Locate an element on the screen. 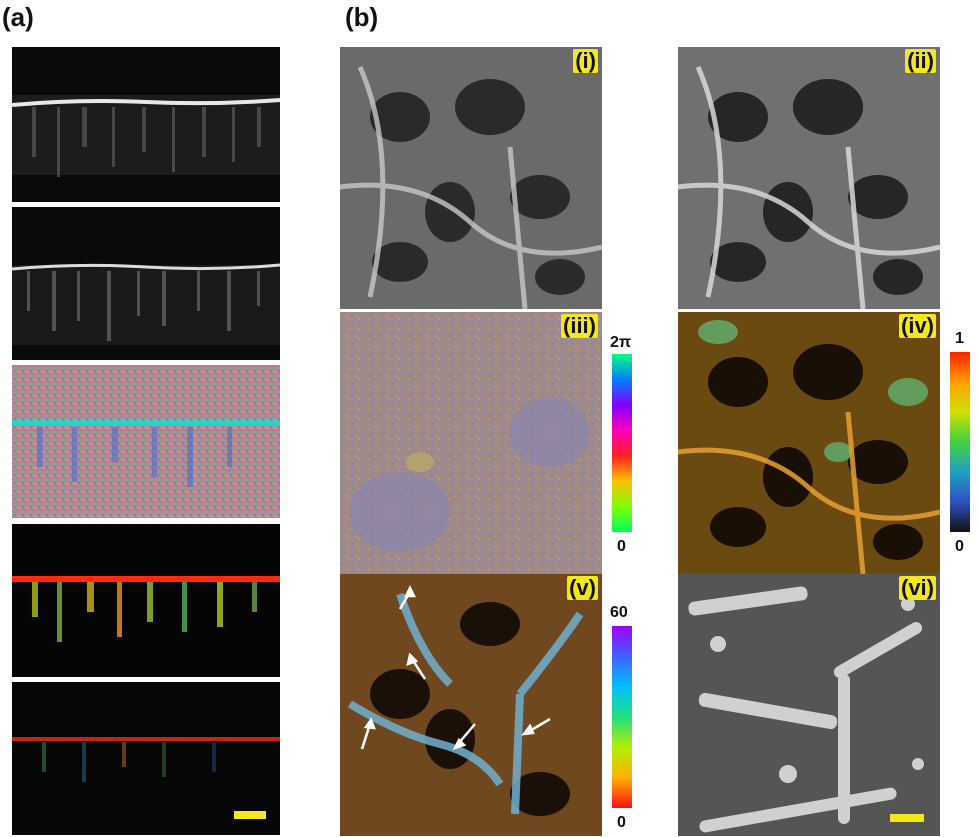 The width and height of the screenshot is (978, 837). bscan-phase is located at coordinates (146, 441).